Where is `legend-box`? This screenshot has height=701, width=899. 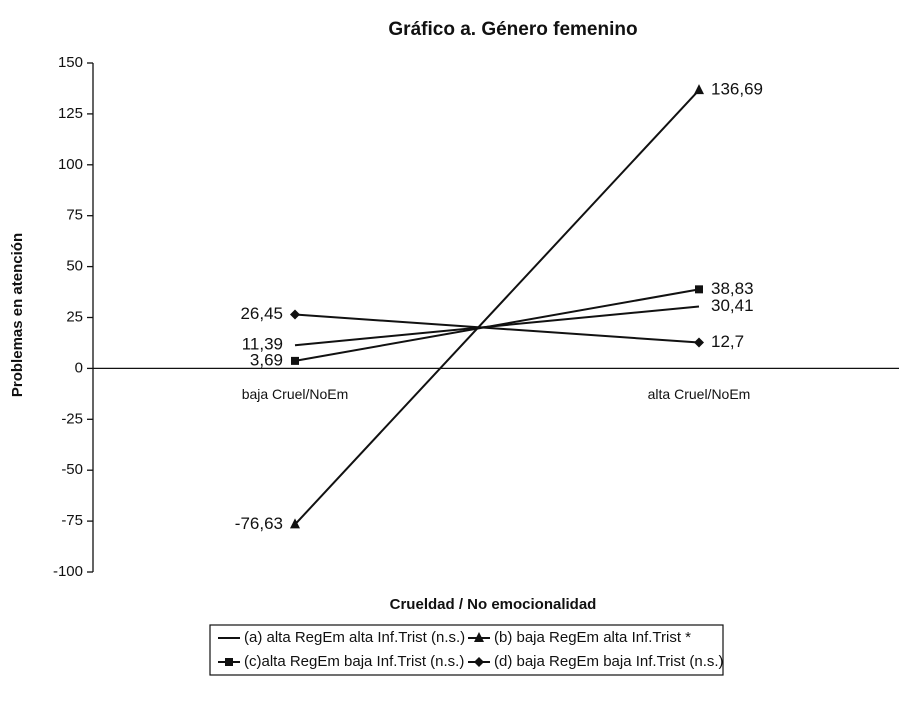 legend-box is located at coordinates (466, 650).